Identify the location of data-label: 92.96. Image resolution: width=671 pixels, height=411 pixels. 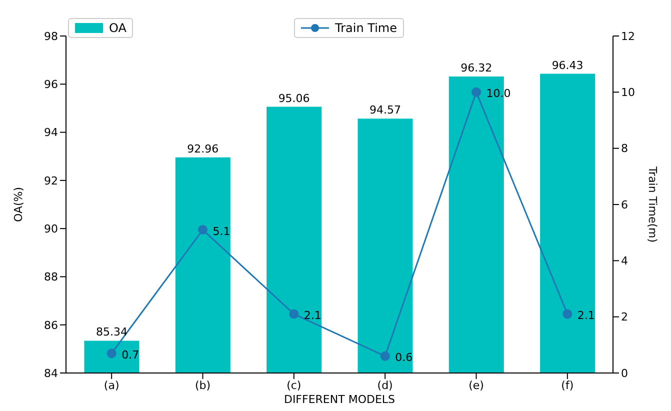
(203, 149).